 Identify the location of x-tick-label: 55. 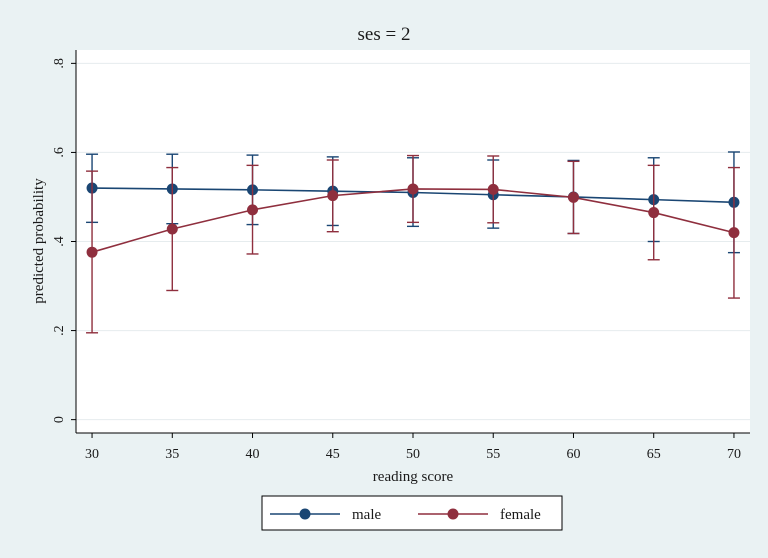
(493, 454).